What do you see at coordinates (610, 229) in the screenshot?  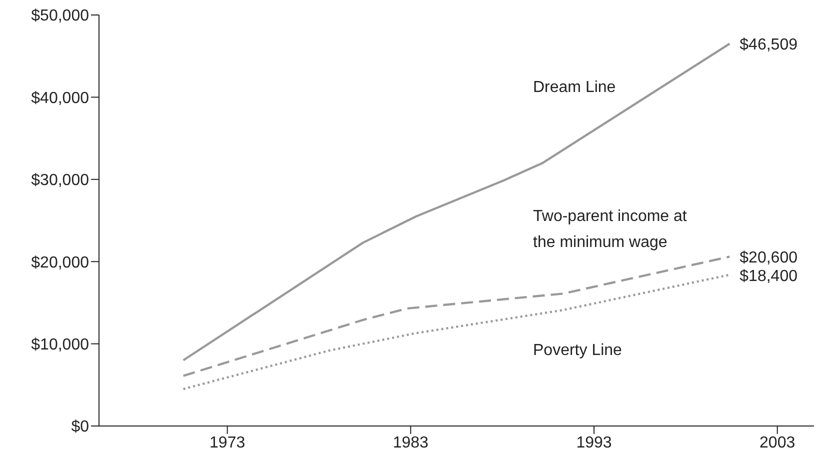 I see `series-label: Two-parent income at the minimum wage` at bounding box center [610, 229].